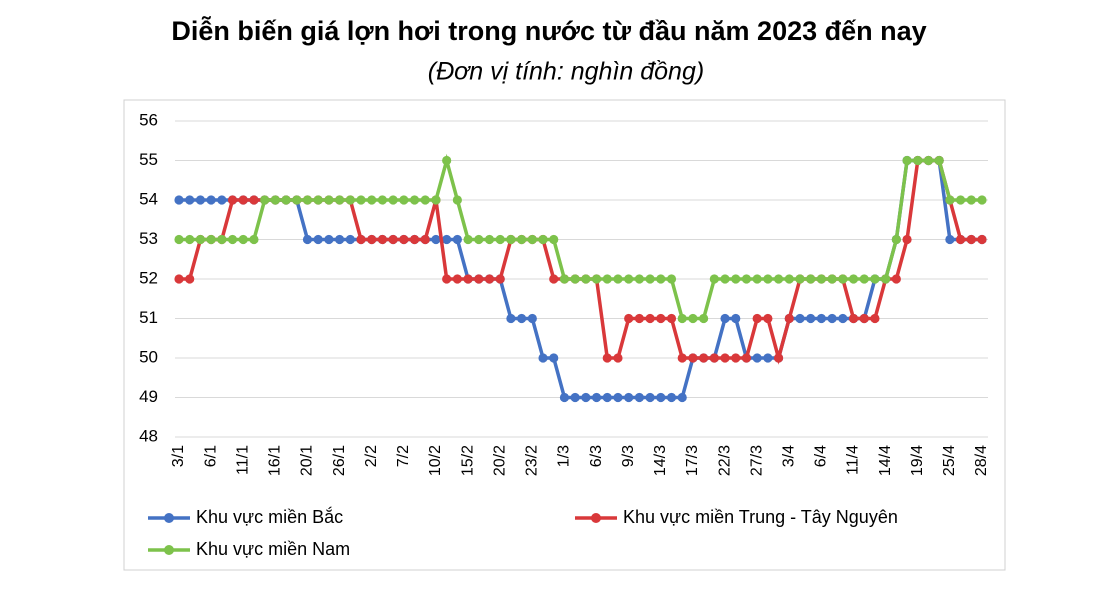  I want to click on y-tick-label: 56, so click(148, 119).